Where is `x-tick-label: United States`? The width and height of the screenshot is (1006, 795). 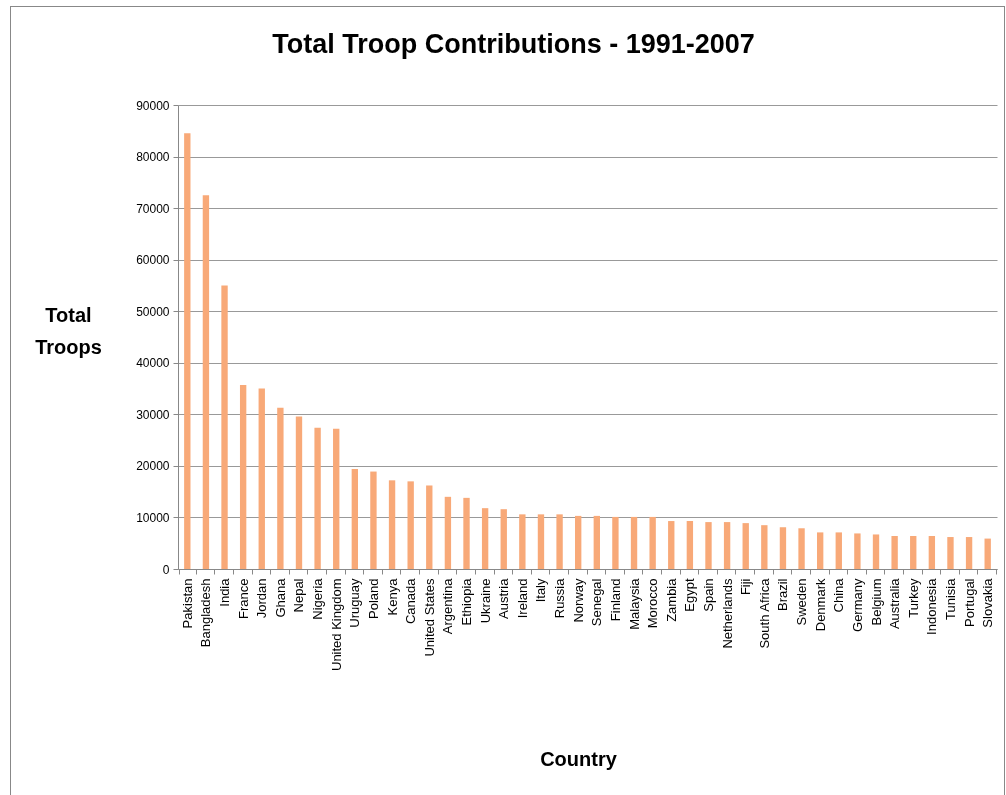
x-tick-label: United States is located at coordinates (429, 617).